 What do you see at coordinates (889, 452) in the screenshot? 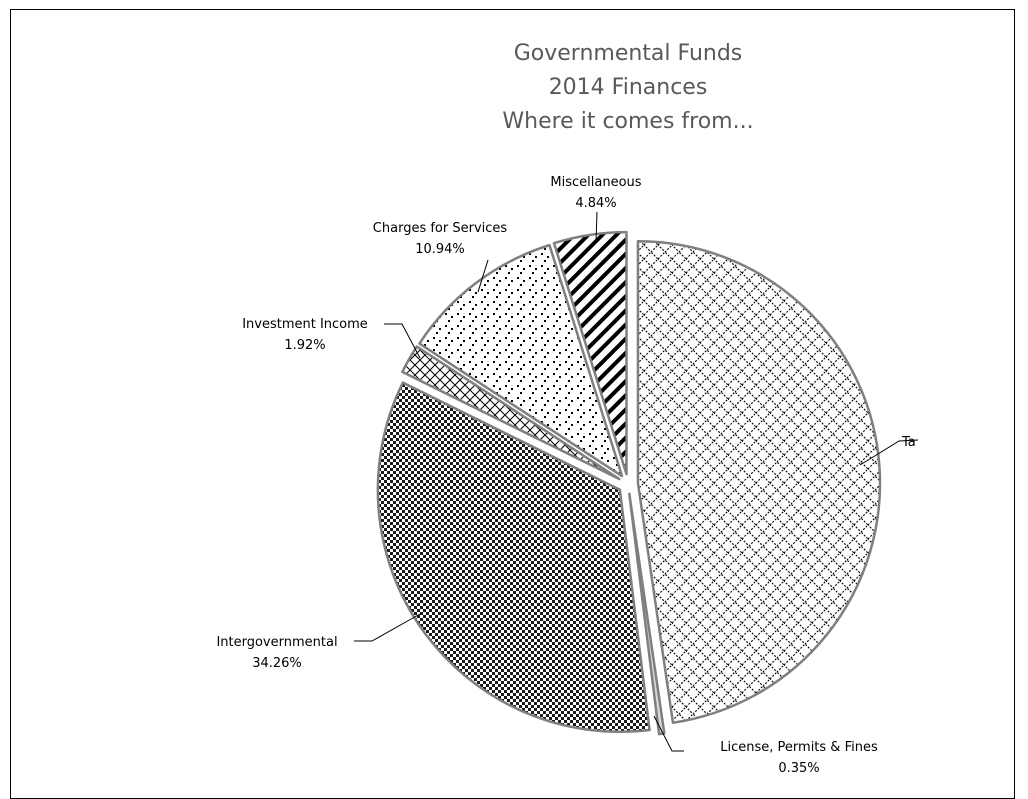
I see `leader-line-taxes` at bounding box center [889, 452].